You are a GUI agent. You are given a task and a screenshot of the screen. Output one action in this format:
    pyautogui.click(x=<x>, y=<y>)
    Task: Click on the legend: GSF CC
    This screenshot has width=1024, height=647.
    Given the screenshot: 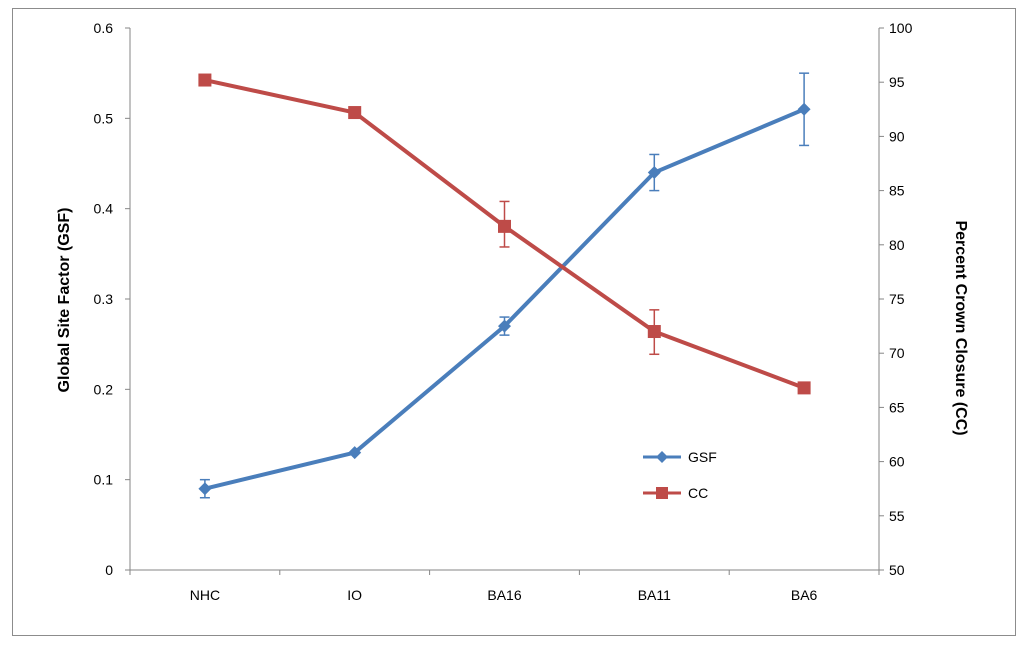 What is the action you would take?
    pyautogui.click(x=680, y=475)
    